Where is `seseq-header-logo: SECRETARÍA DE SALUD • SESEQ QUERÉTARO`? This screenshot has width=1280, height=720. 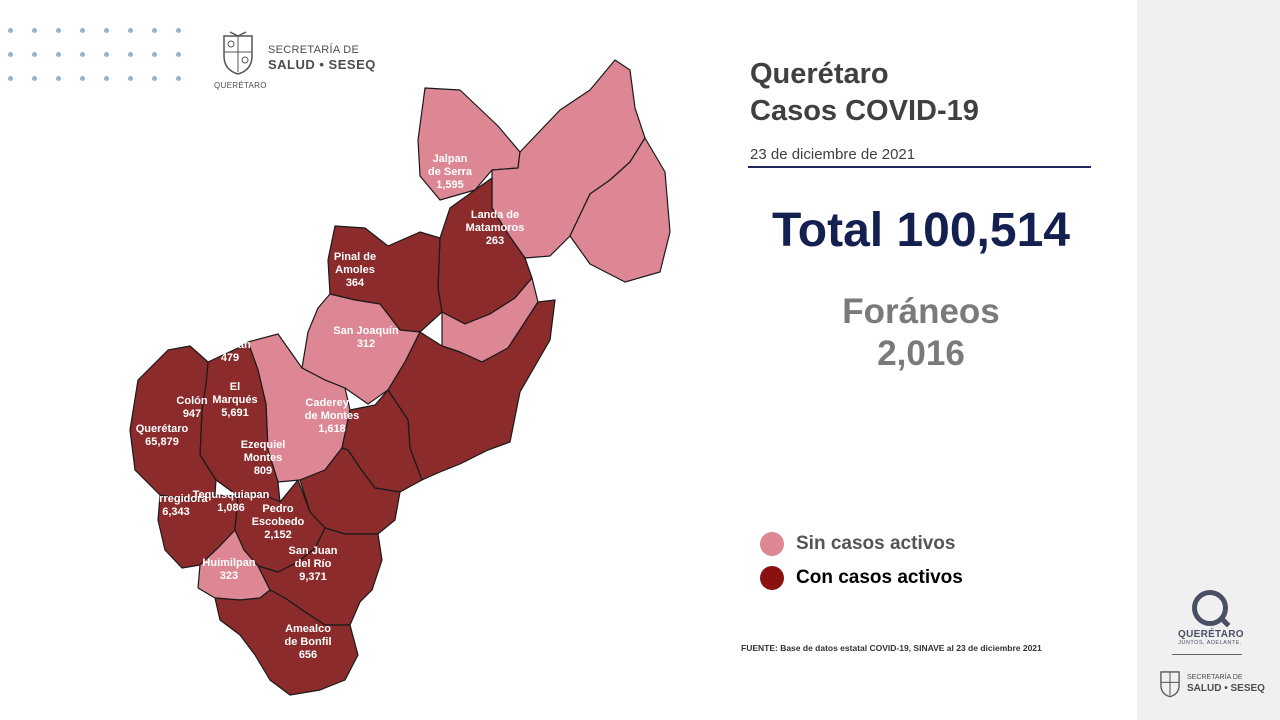 seseq-header-logo: SECRETARÍA DE SALUD • SESEQ QUERÉTARO is located at coordinates (306, 61).